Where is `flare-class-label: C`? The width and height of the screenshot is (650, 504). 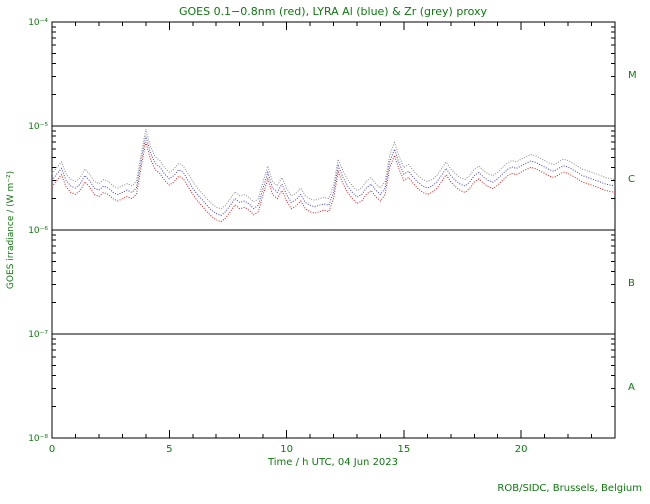 flare-class-label: C is located at coordinates (631, 179).